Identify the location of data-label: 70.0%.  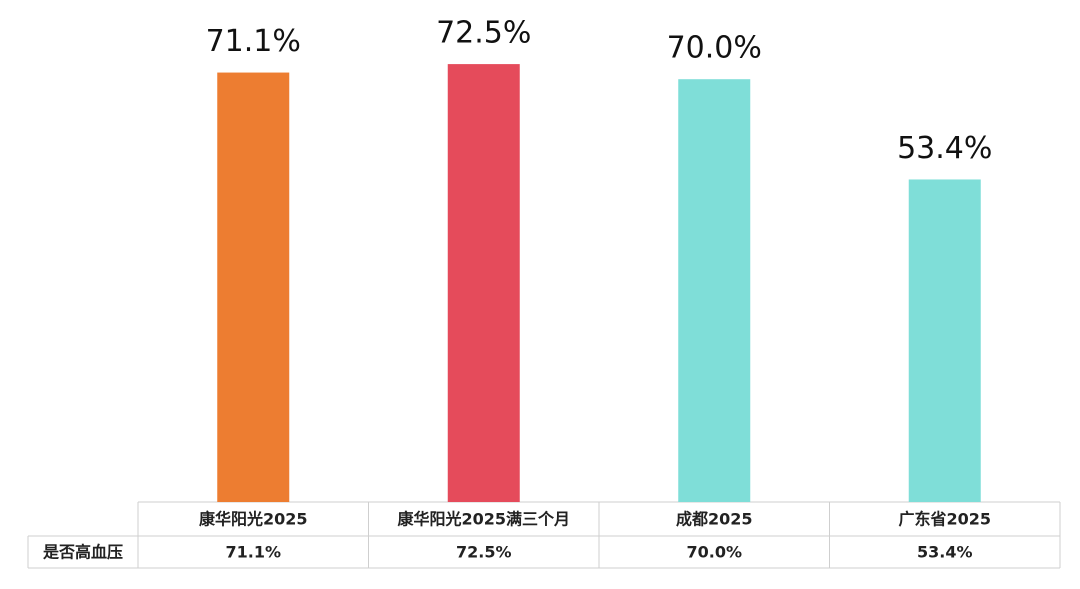
(714, 48).